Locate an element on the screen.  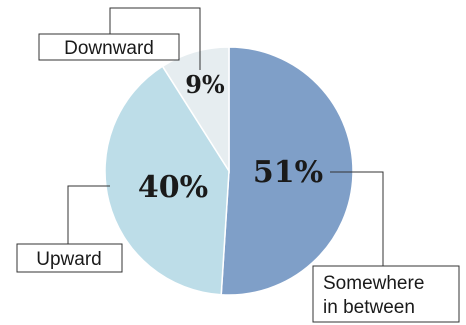
category-label-upward: Upward is located at coordinates (68, 259).